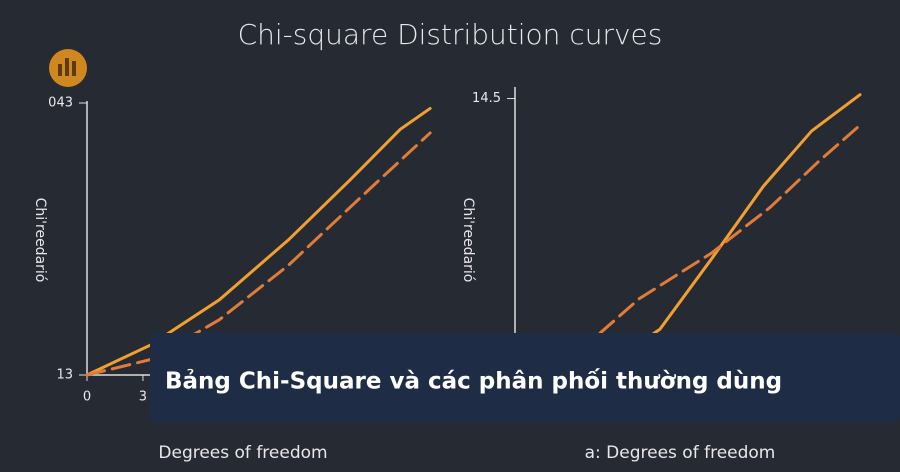 The width and height of the screenshot is (900, 472). What do you see at coordinates (60, 103) in the screenshot?
I see `y-tick-label: 043` at bounding box center [60, 103].